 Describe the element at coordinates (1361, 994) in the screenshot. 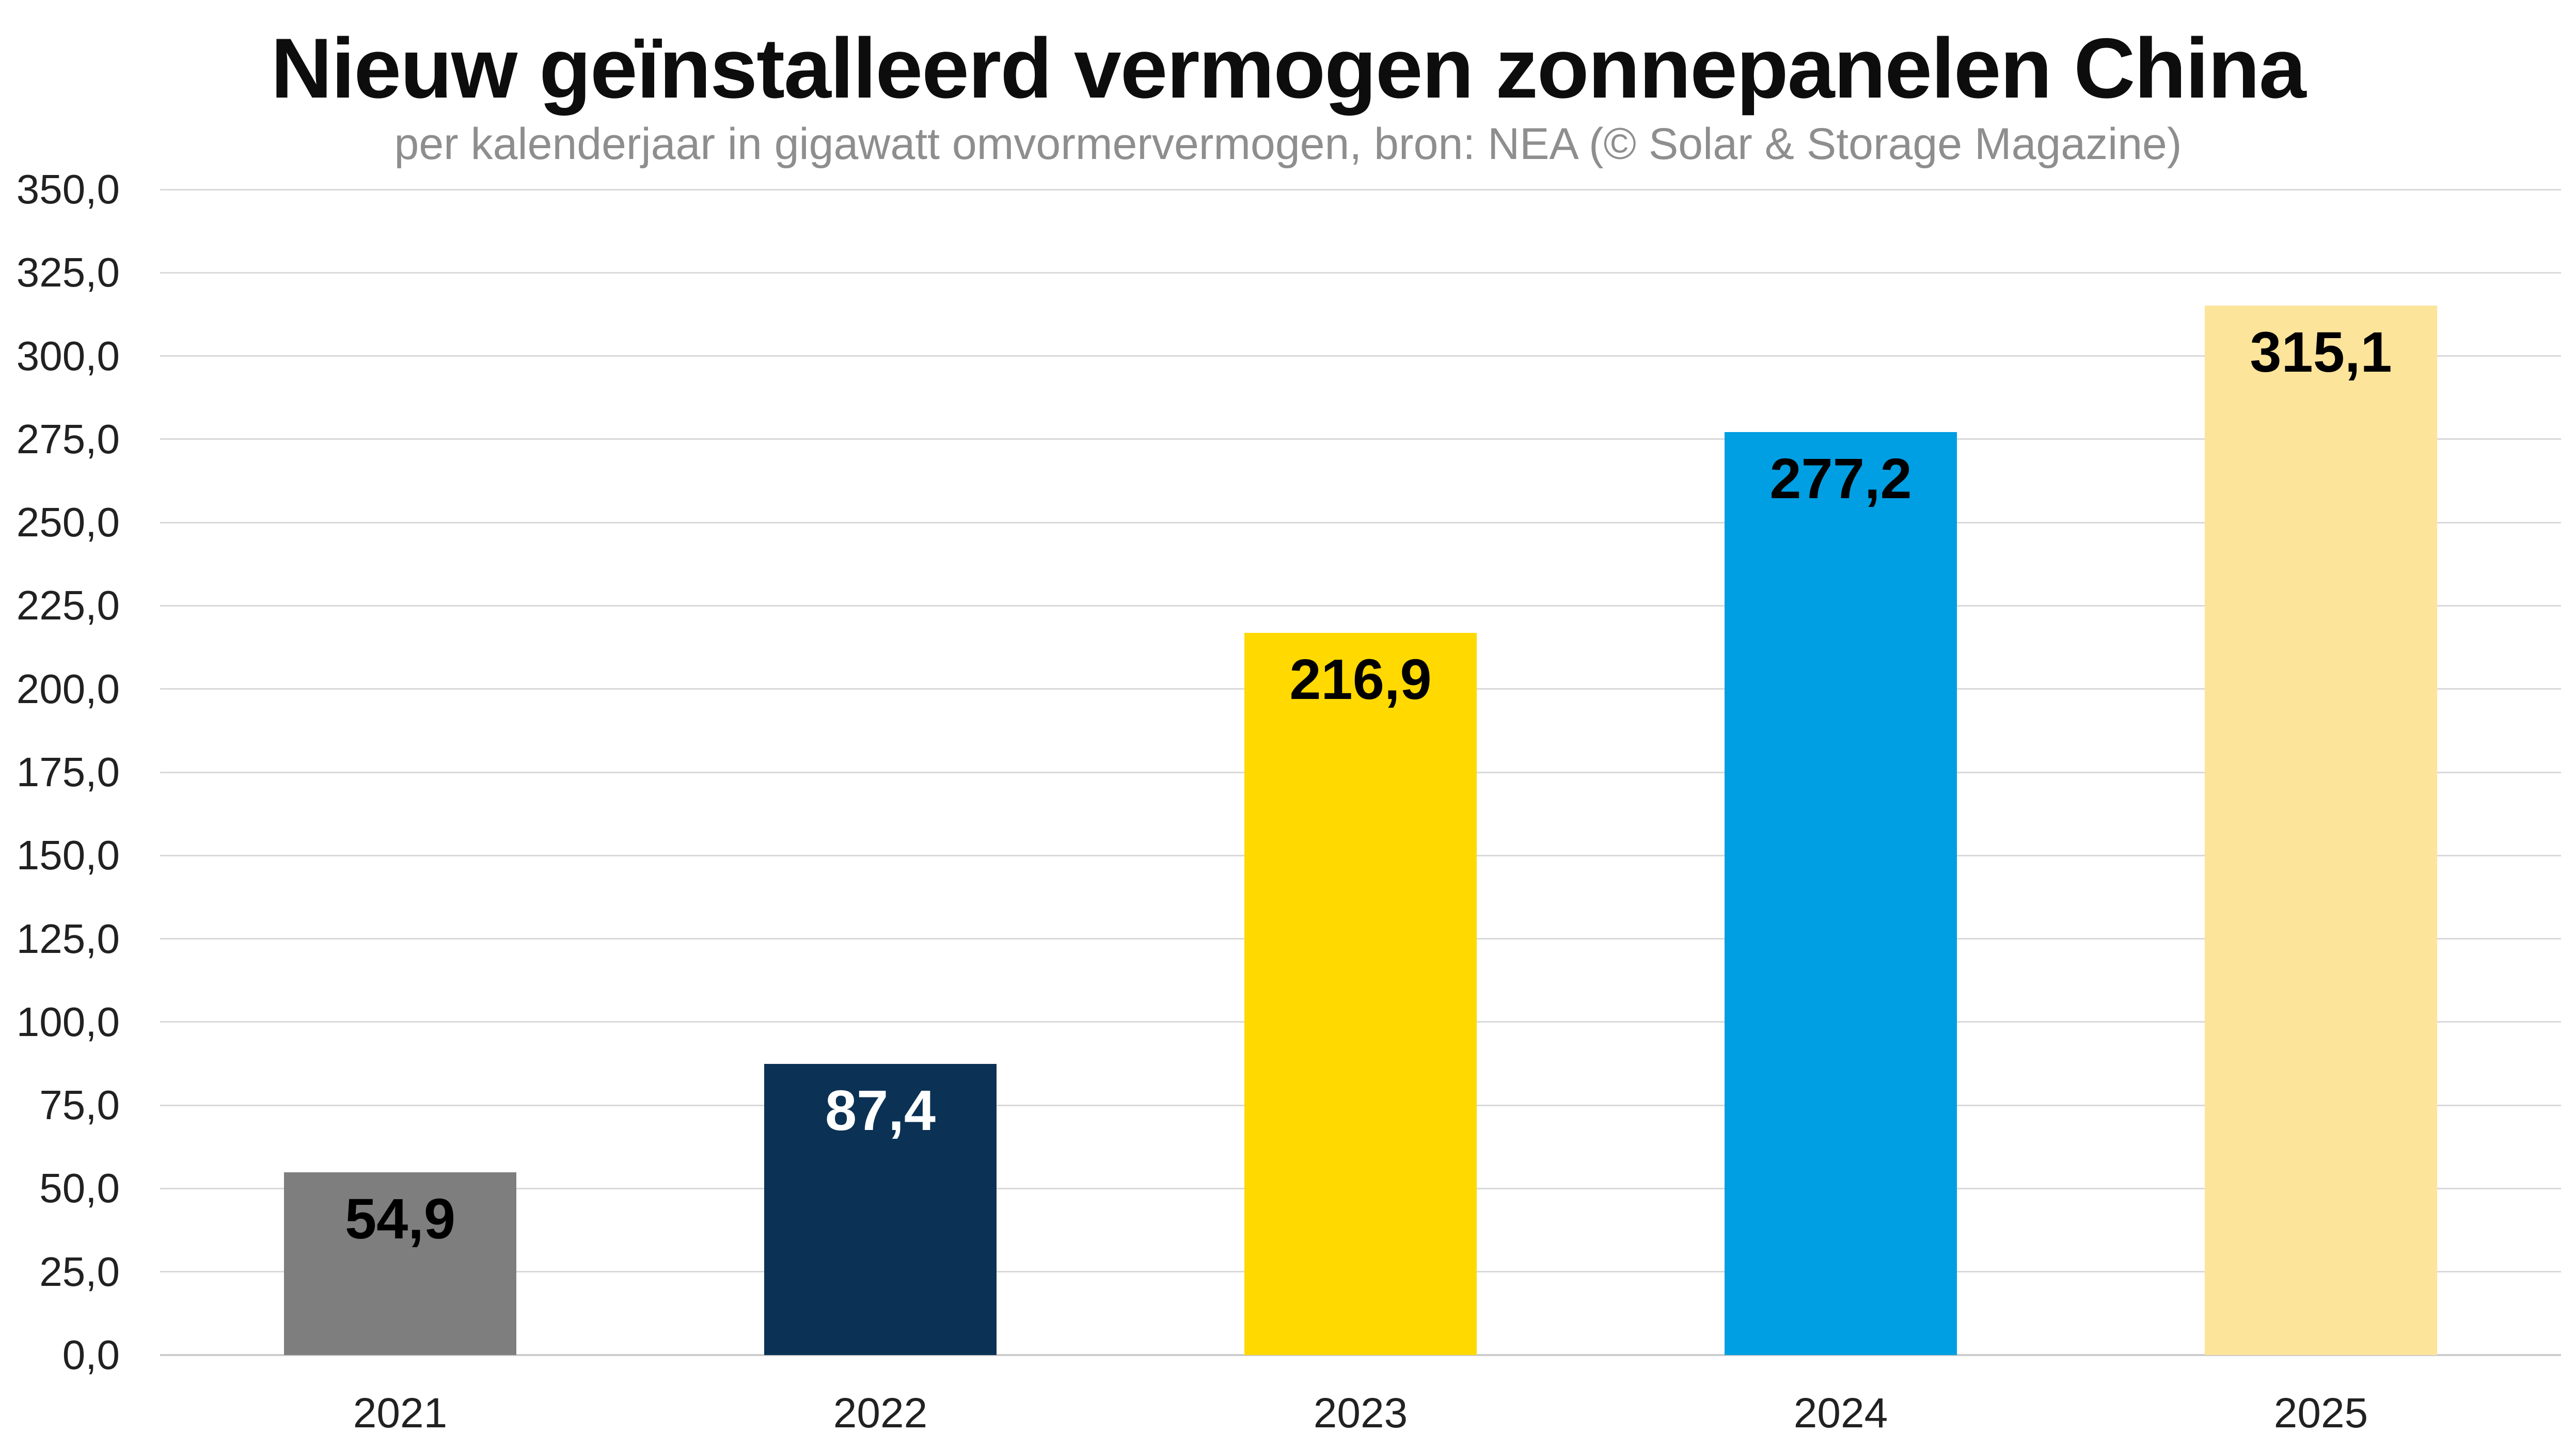

I see `bar-2023: 216,9` at that location.